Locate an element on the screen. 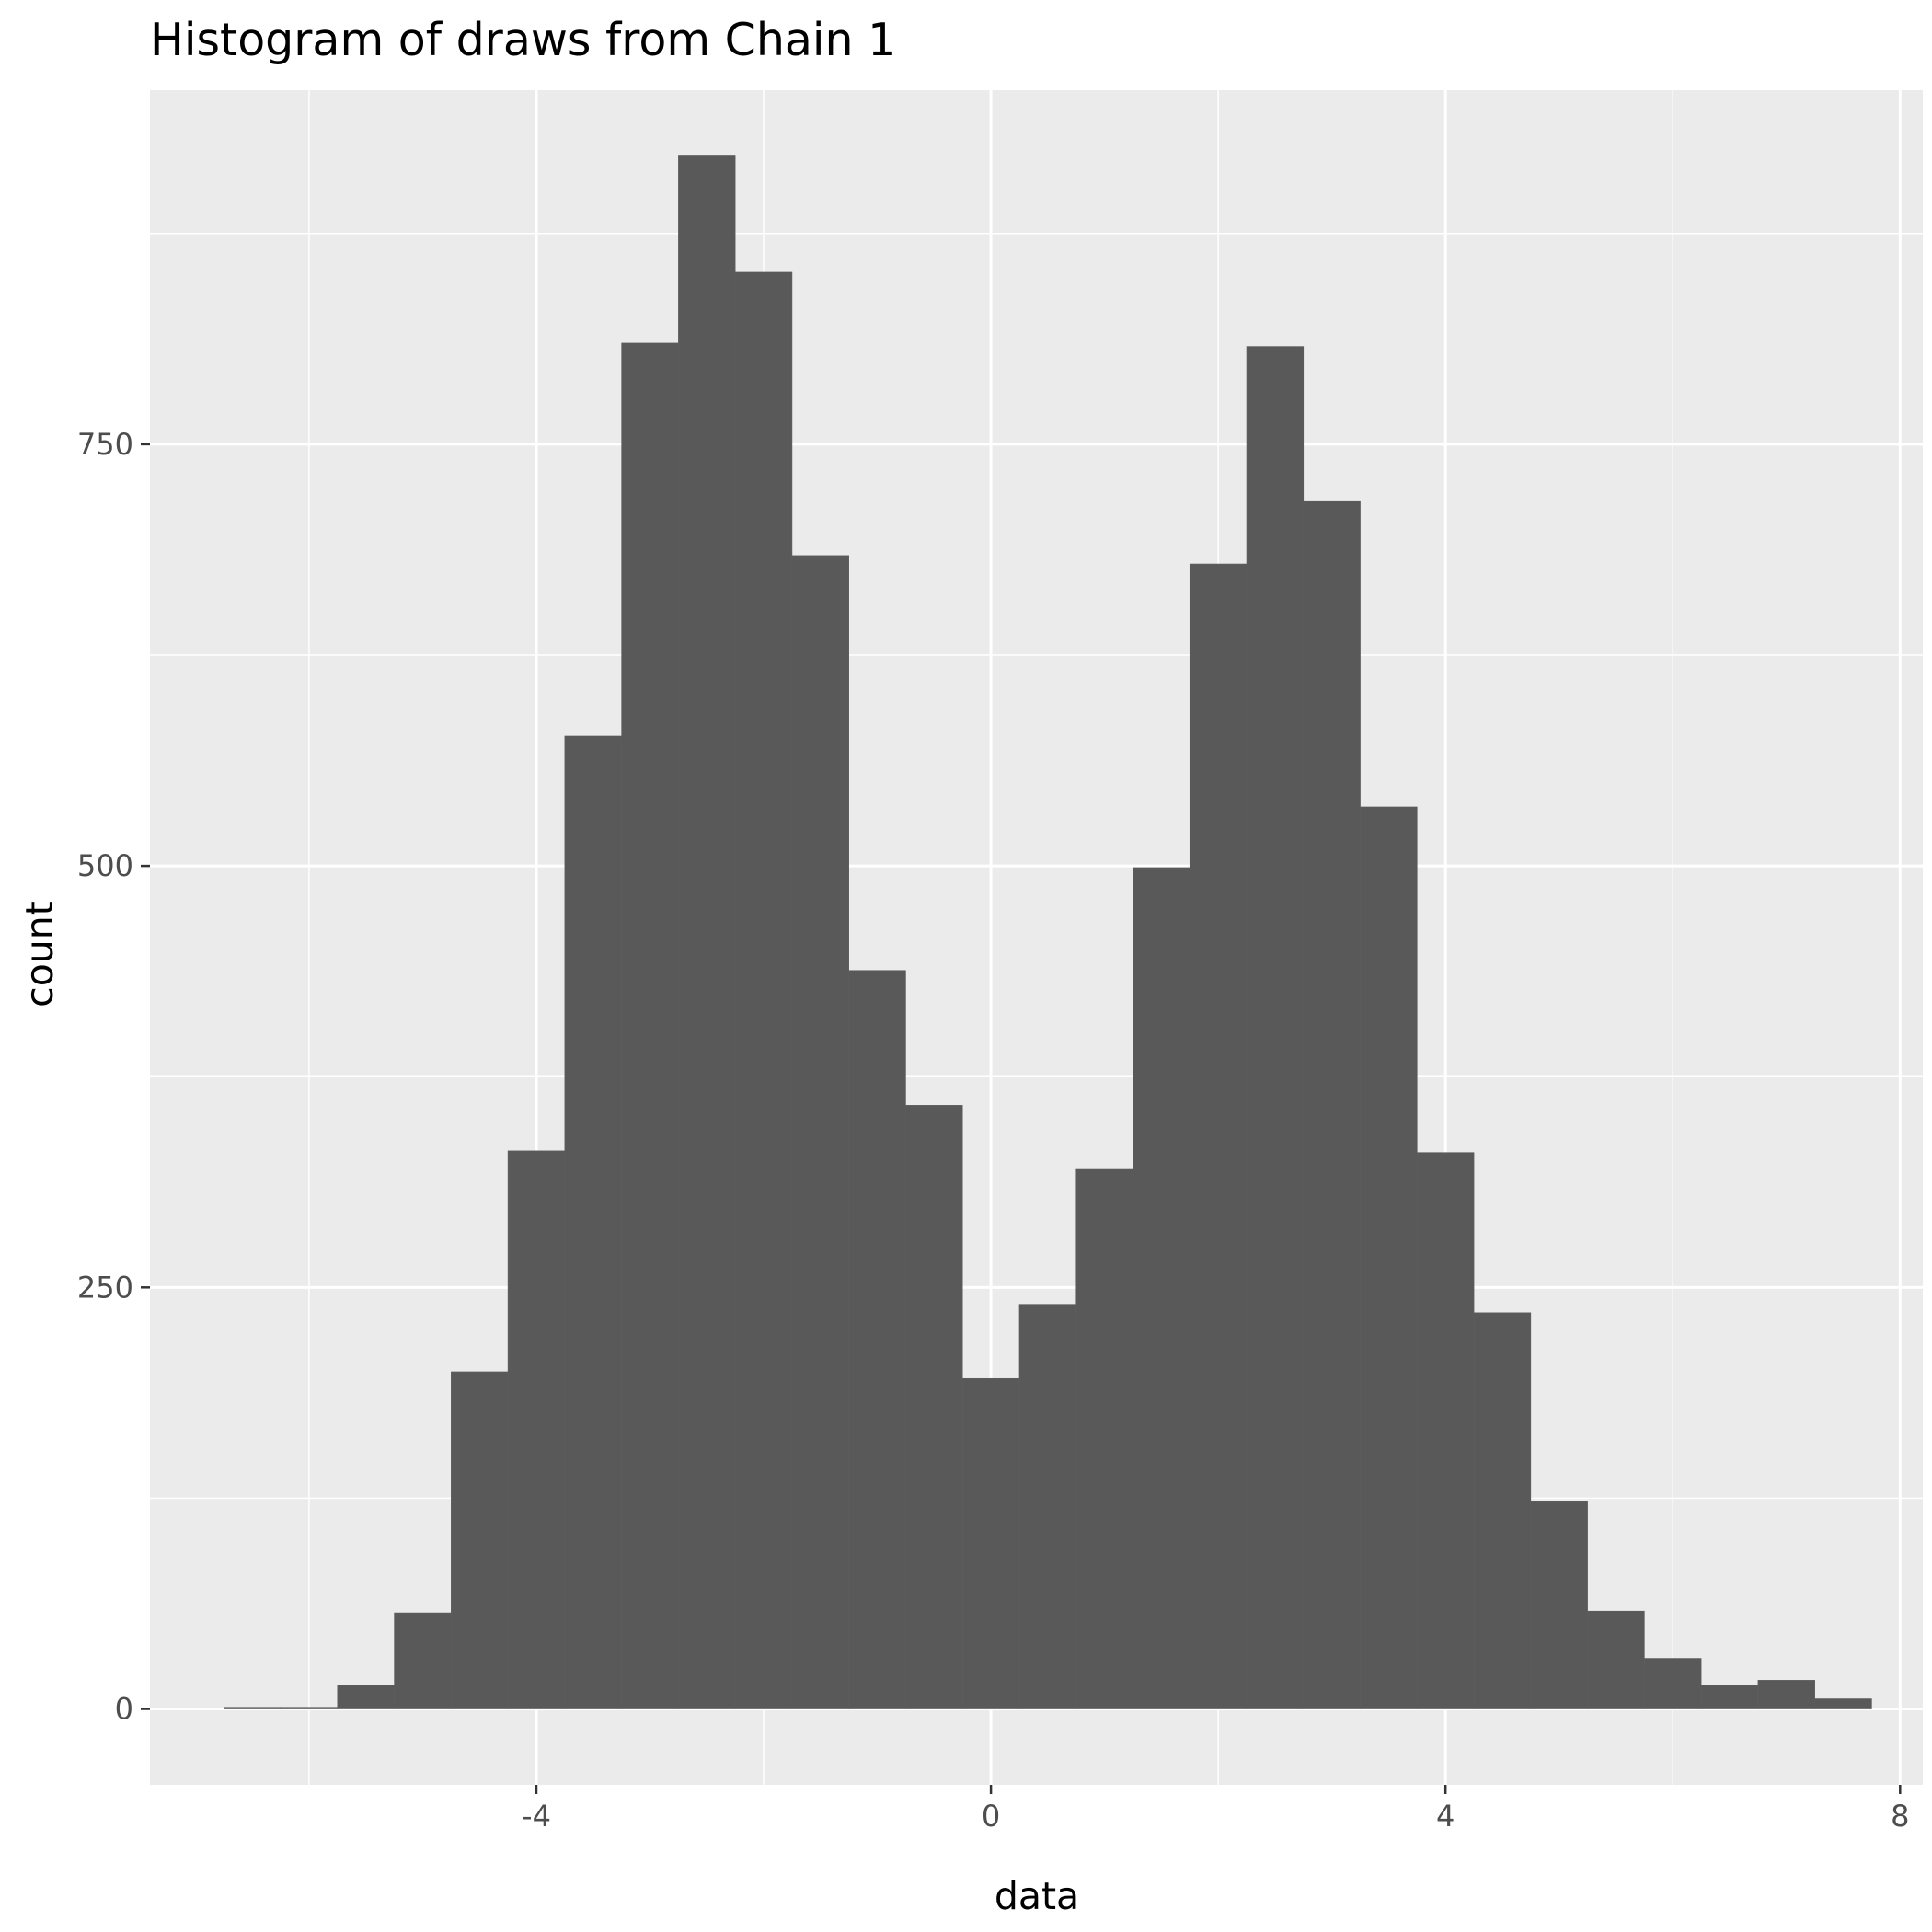  x-tick-label: 8 is located at coordinates (1900, 1816).